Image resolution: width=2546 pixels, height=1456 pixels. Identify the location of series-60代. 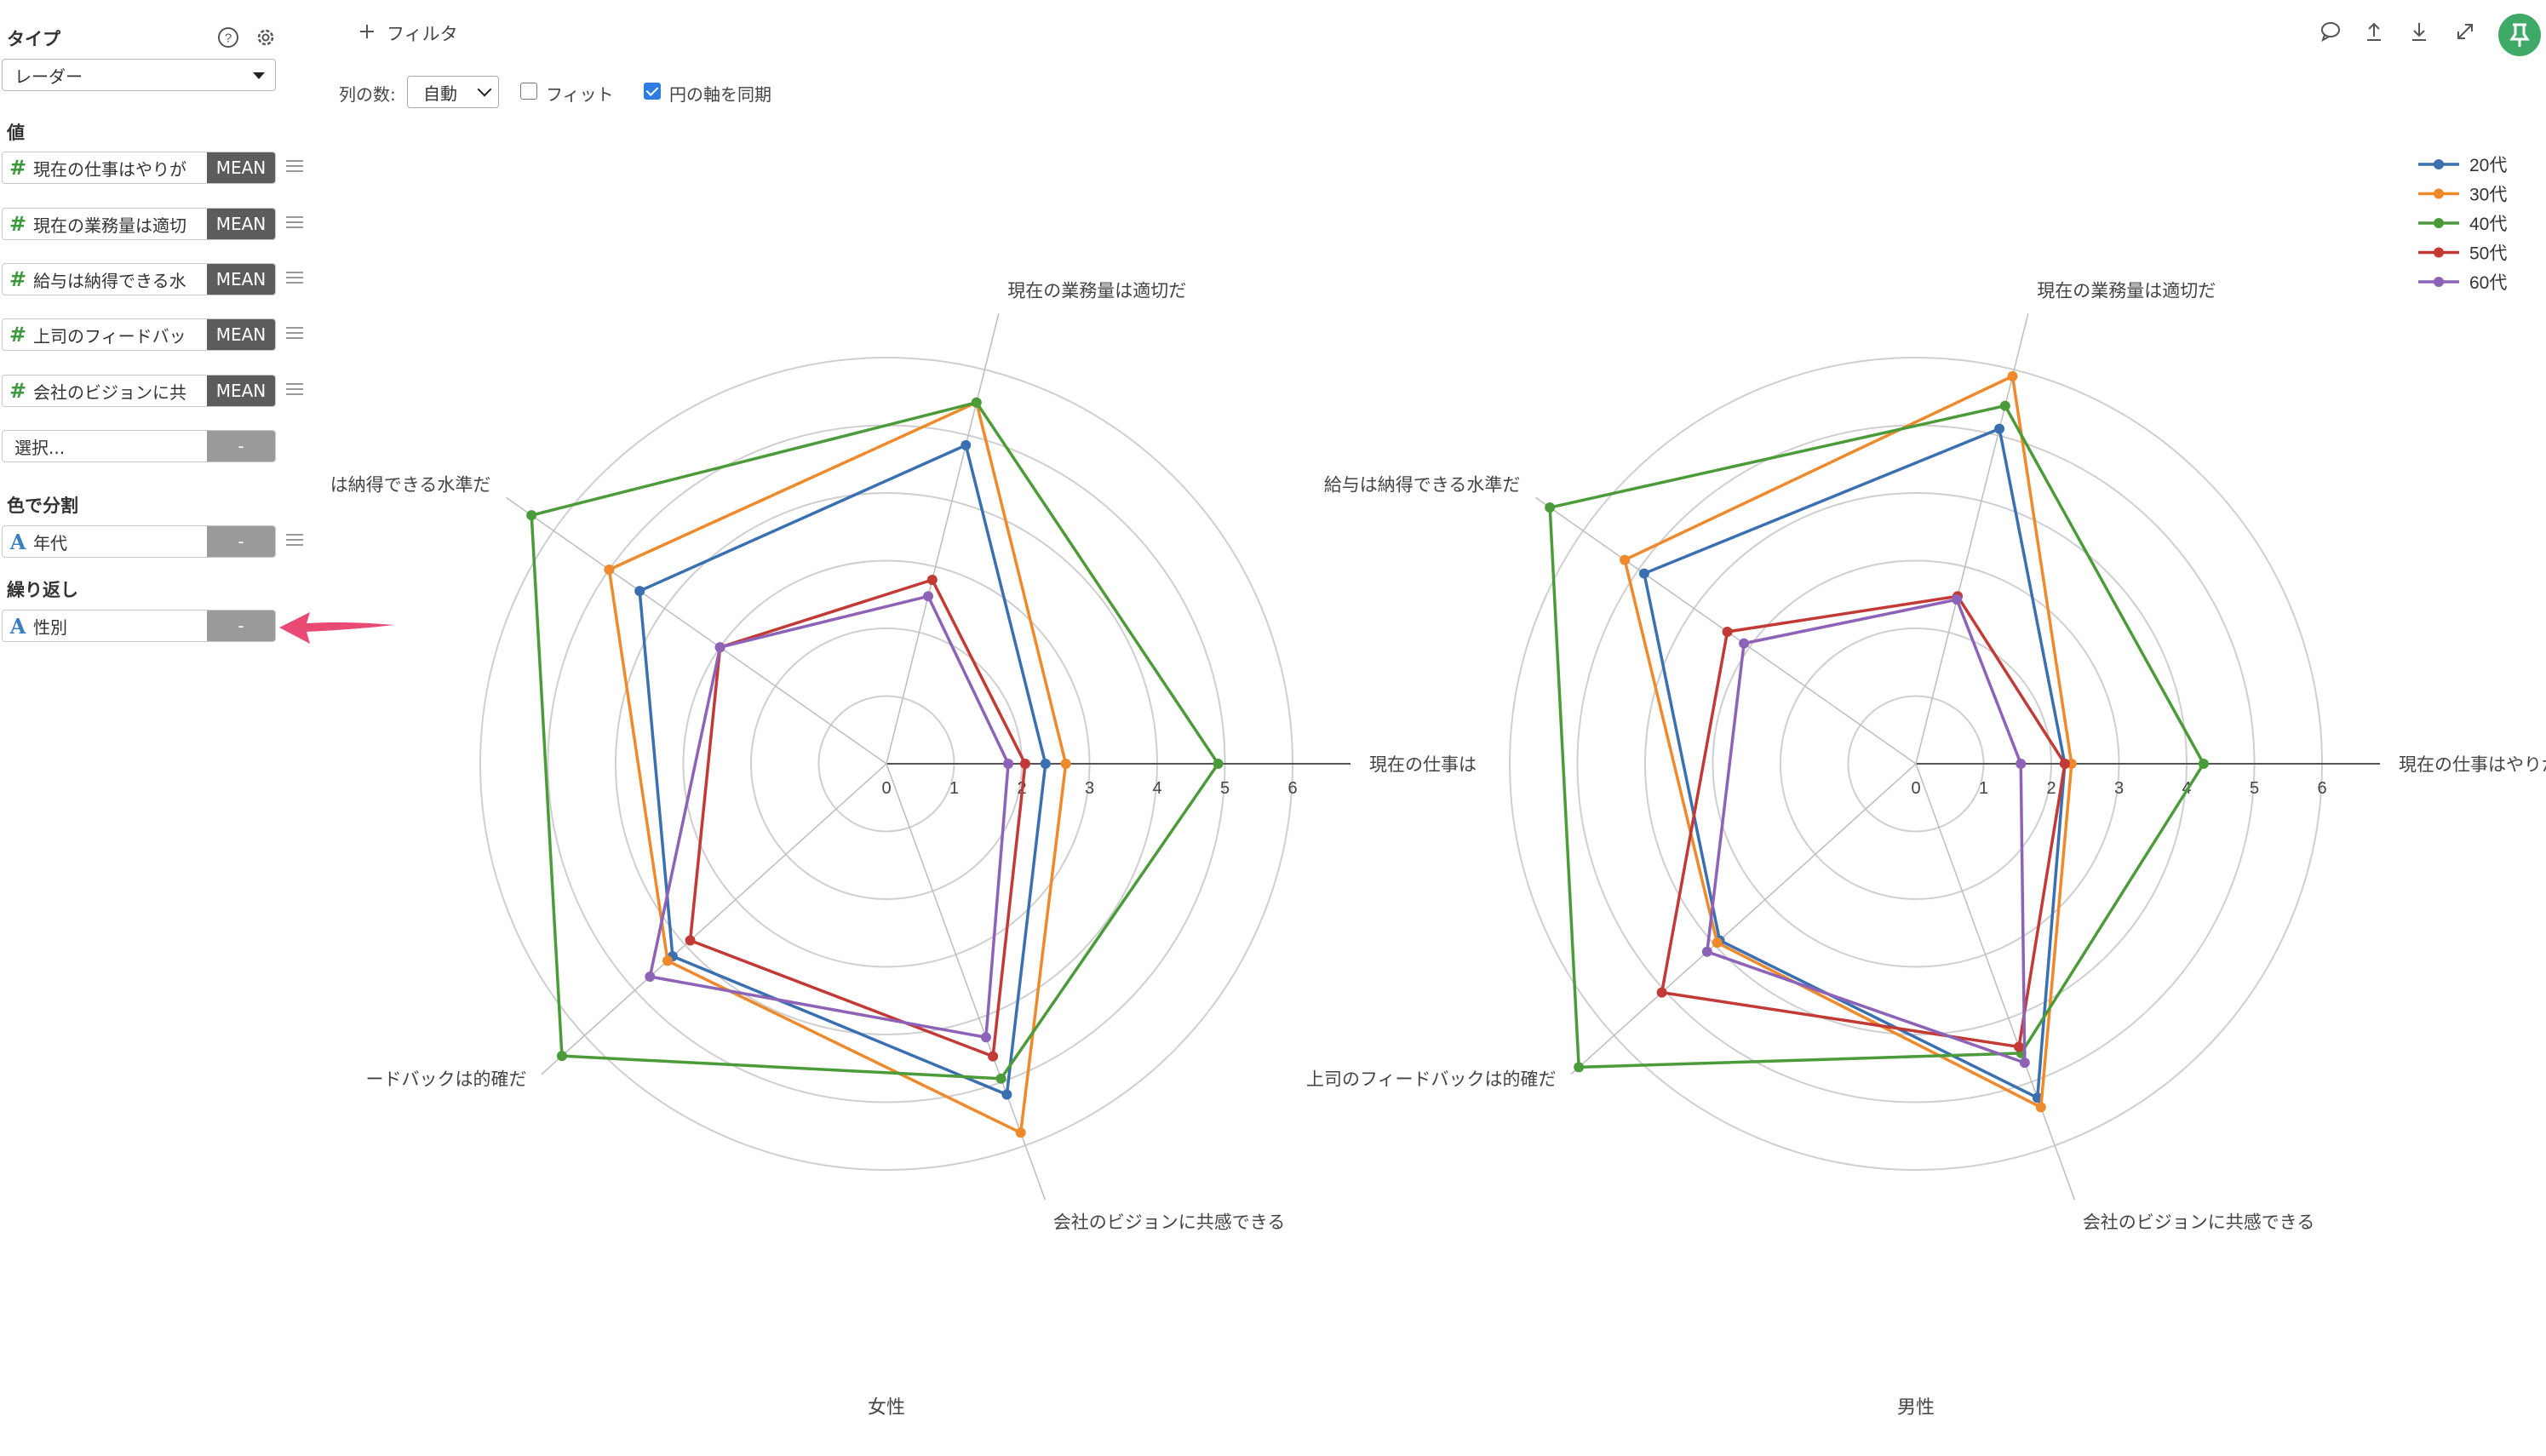
(829, 817).